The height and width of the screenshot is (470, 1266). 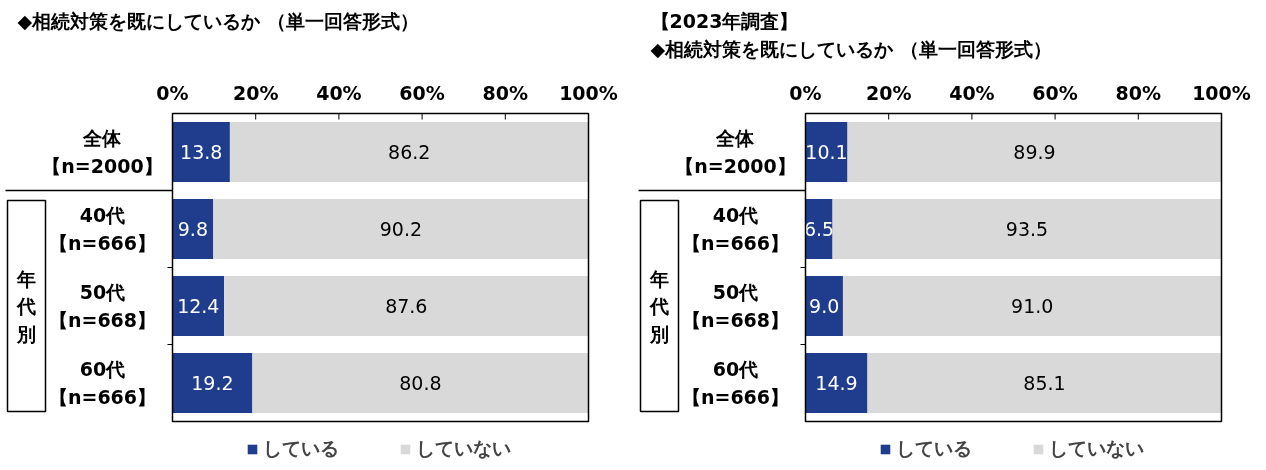 I want to click on data-label: 89.9, so click(x=1034, y=152).